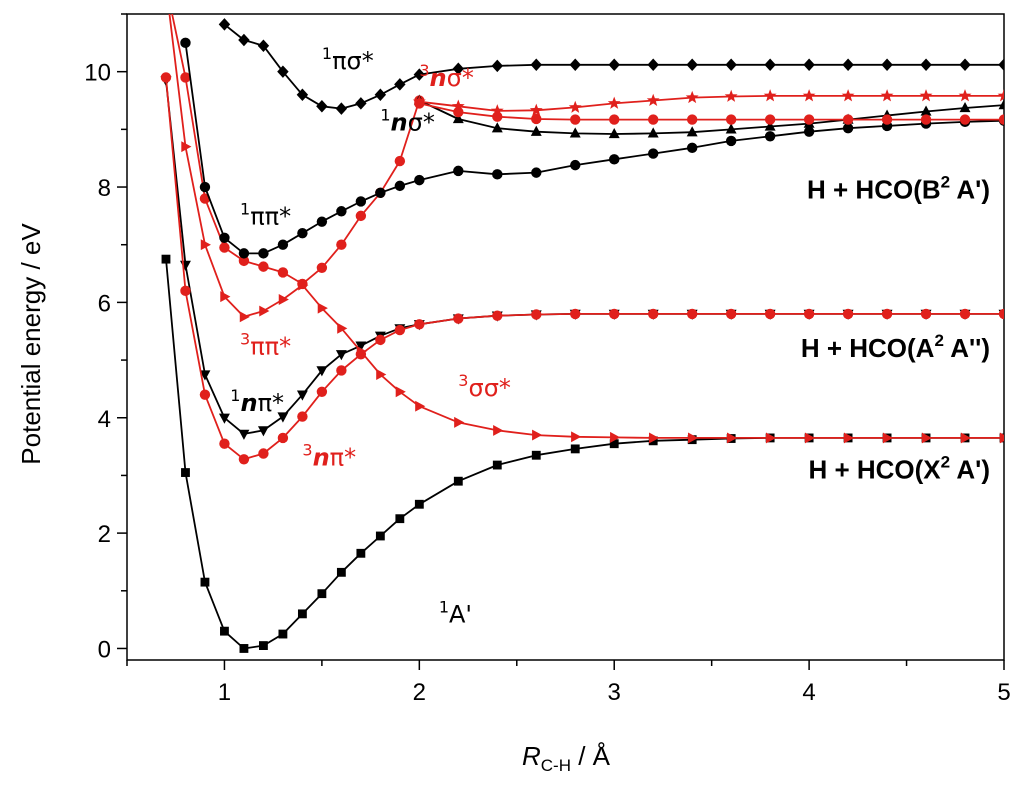  Describe the element at coordinates (484, 386) in the screenshot. I see `curve-label-sigmasigma3: 3σσ*` at that location.